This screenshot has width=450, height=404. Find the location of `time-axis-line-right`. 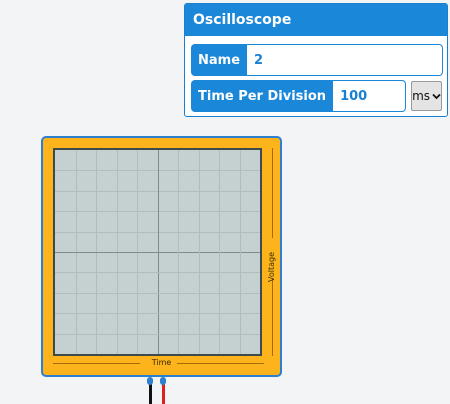

time-axis-line-right is located at coordinates (220, 363).